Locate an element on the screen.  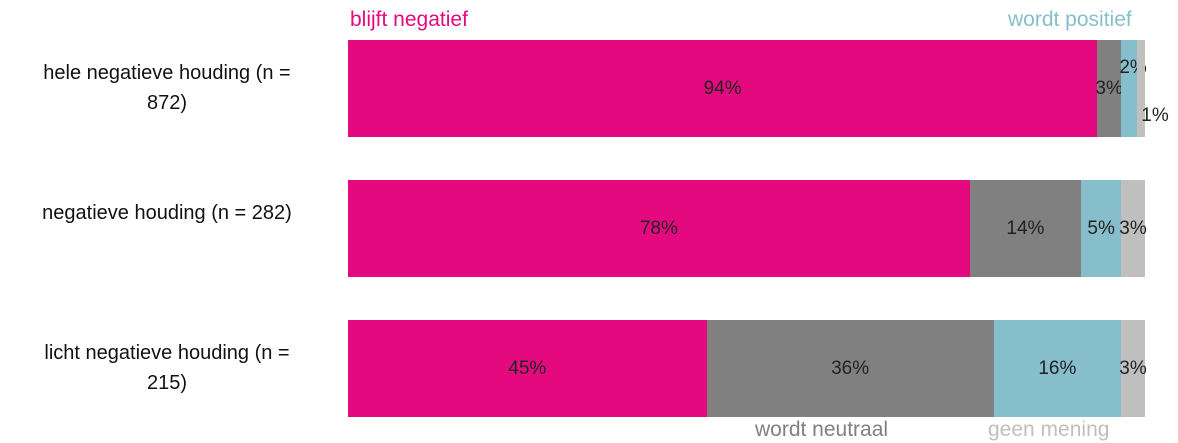
value-label: 5% is located at coordinates (1101, 228).